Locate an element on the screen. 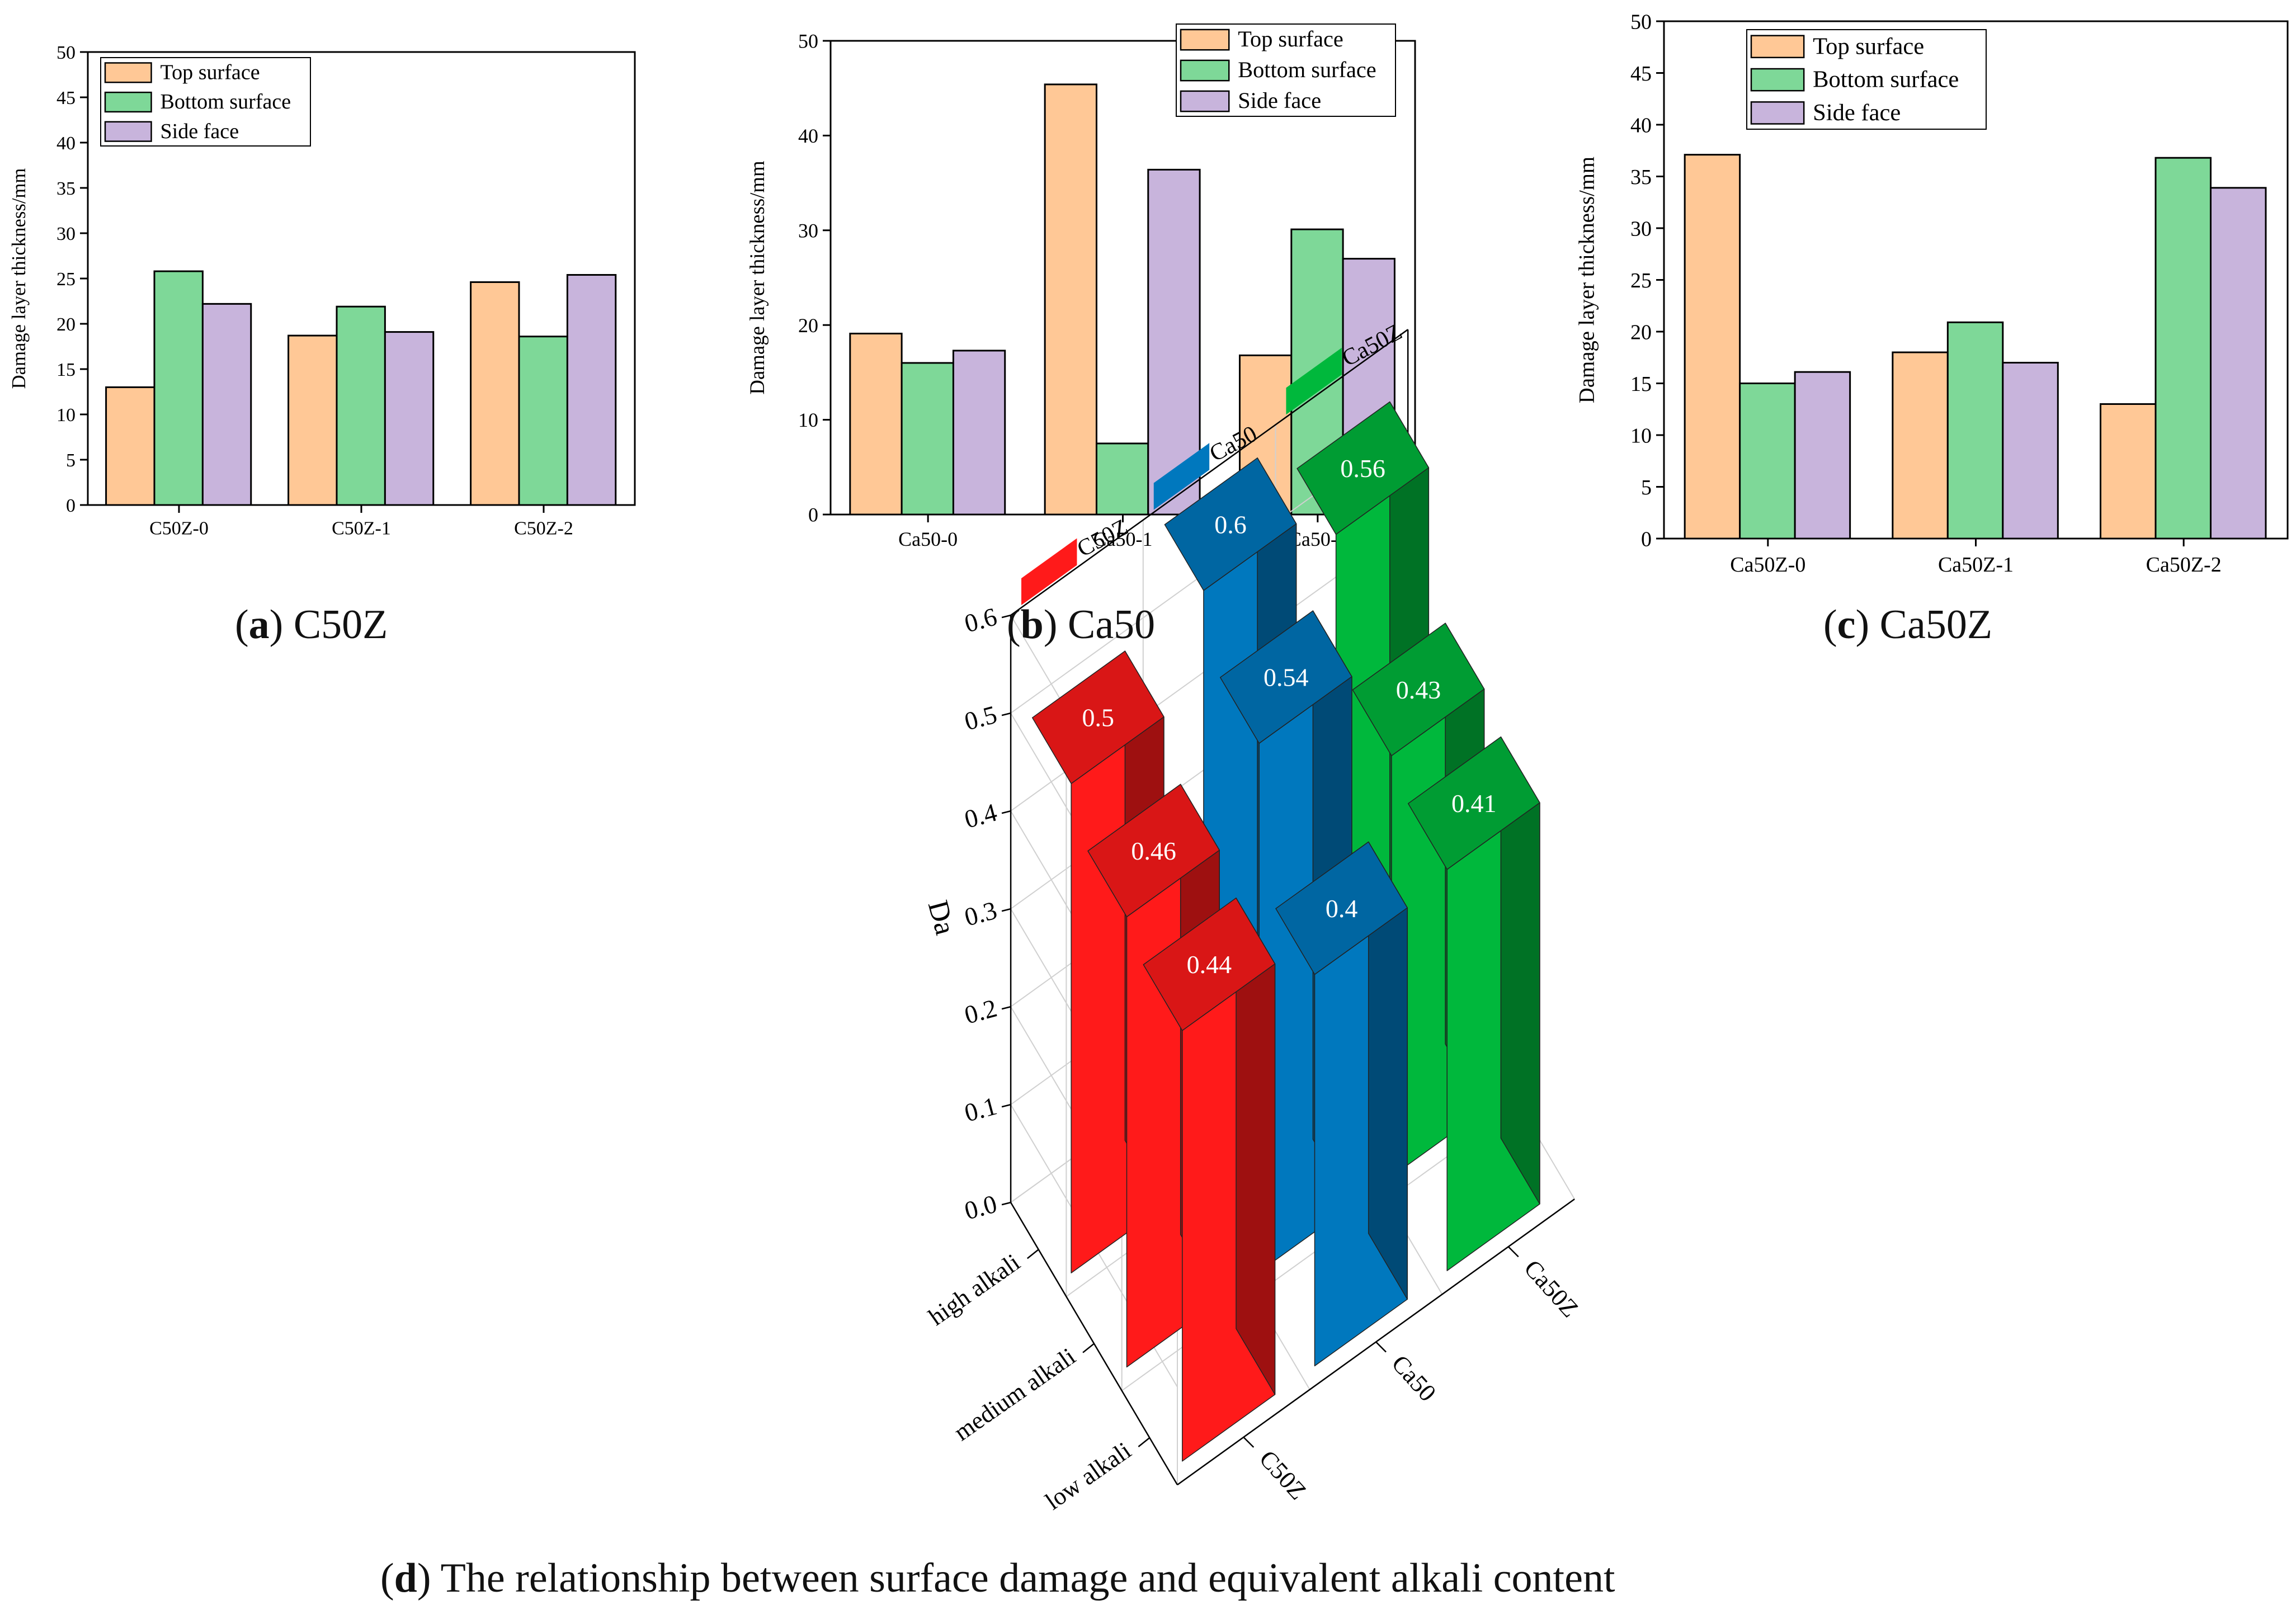  row-tick is located at coordinates (1088, 1348).